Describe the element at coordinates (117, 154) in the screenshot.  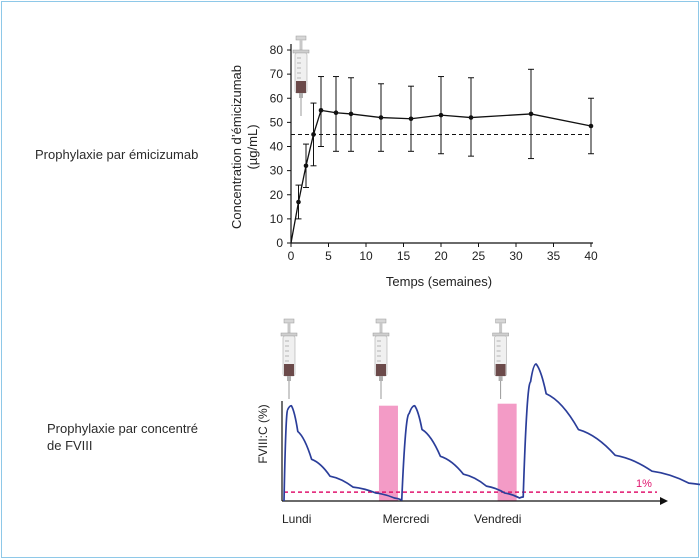
I see `emicizumab-row-label: Prophylaxie par émicizumab` at that location.